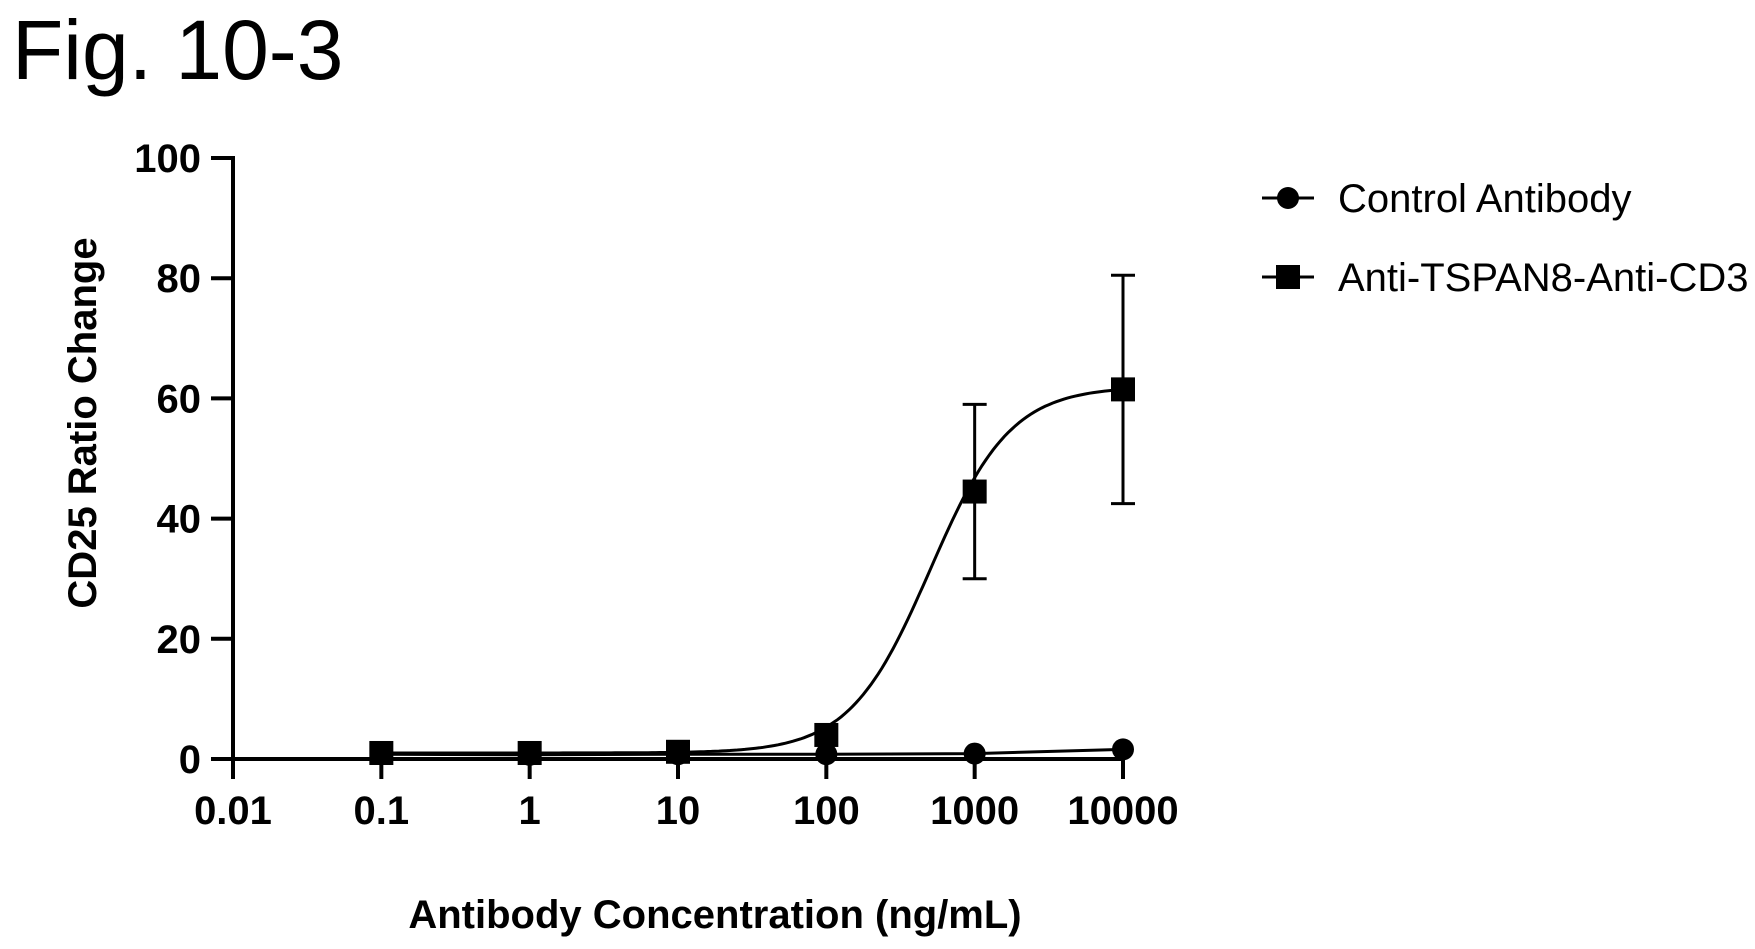  What do you see at coordinates (382, 811) in the screenshot?
I see `x-tick-label: 0.1` at bounding box center [382, 811].